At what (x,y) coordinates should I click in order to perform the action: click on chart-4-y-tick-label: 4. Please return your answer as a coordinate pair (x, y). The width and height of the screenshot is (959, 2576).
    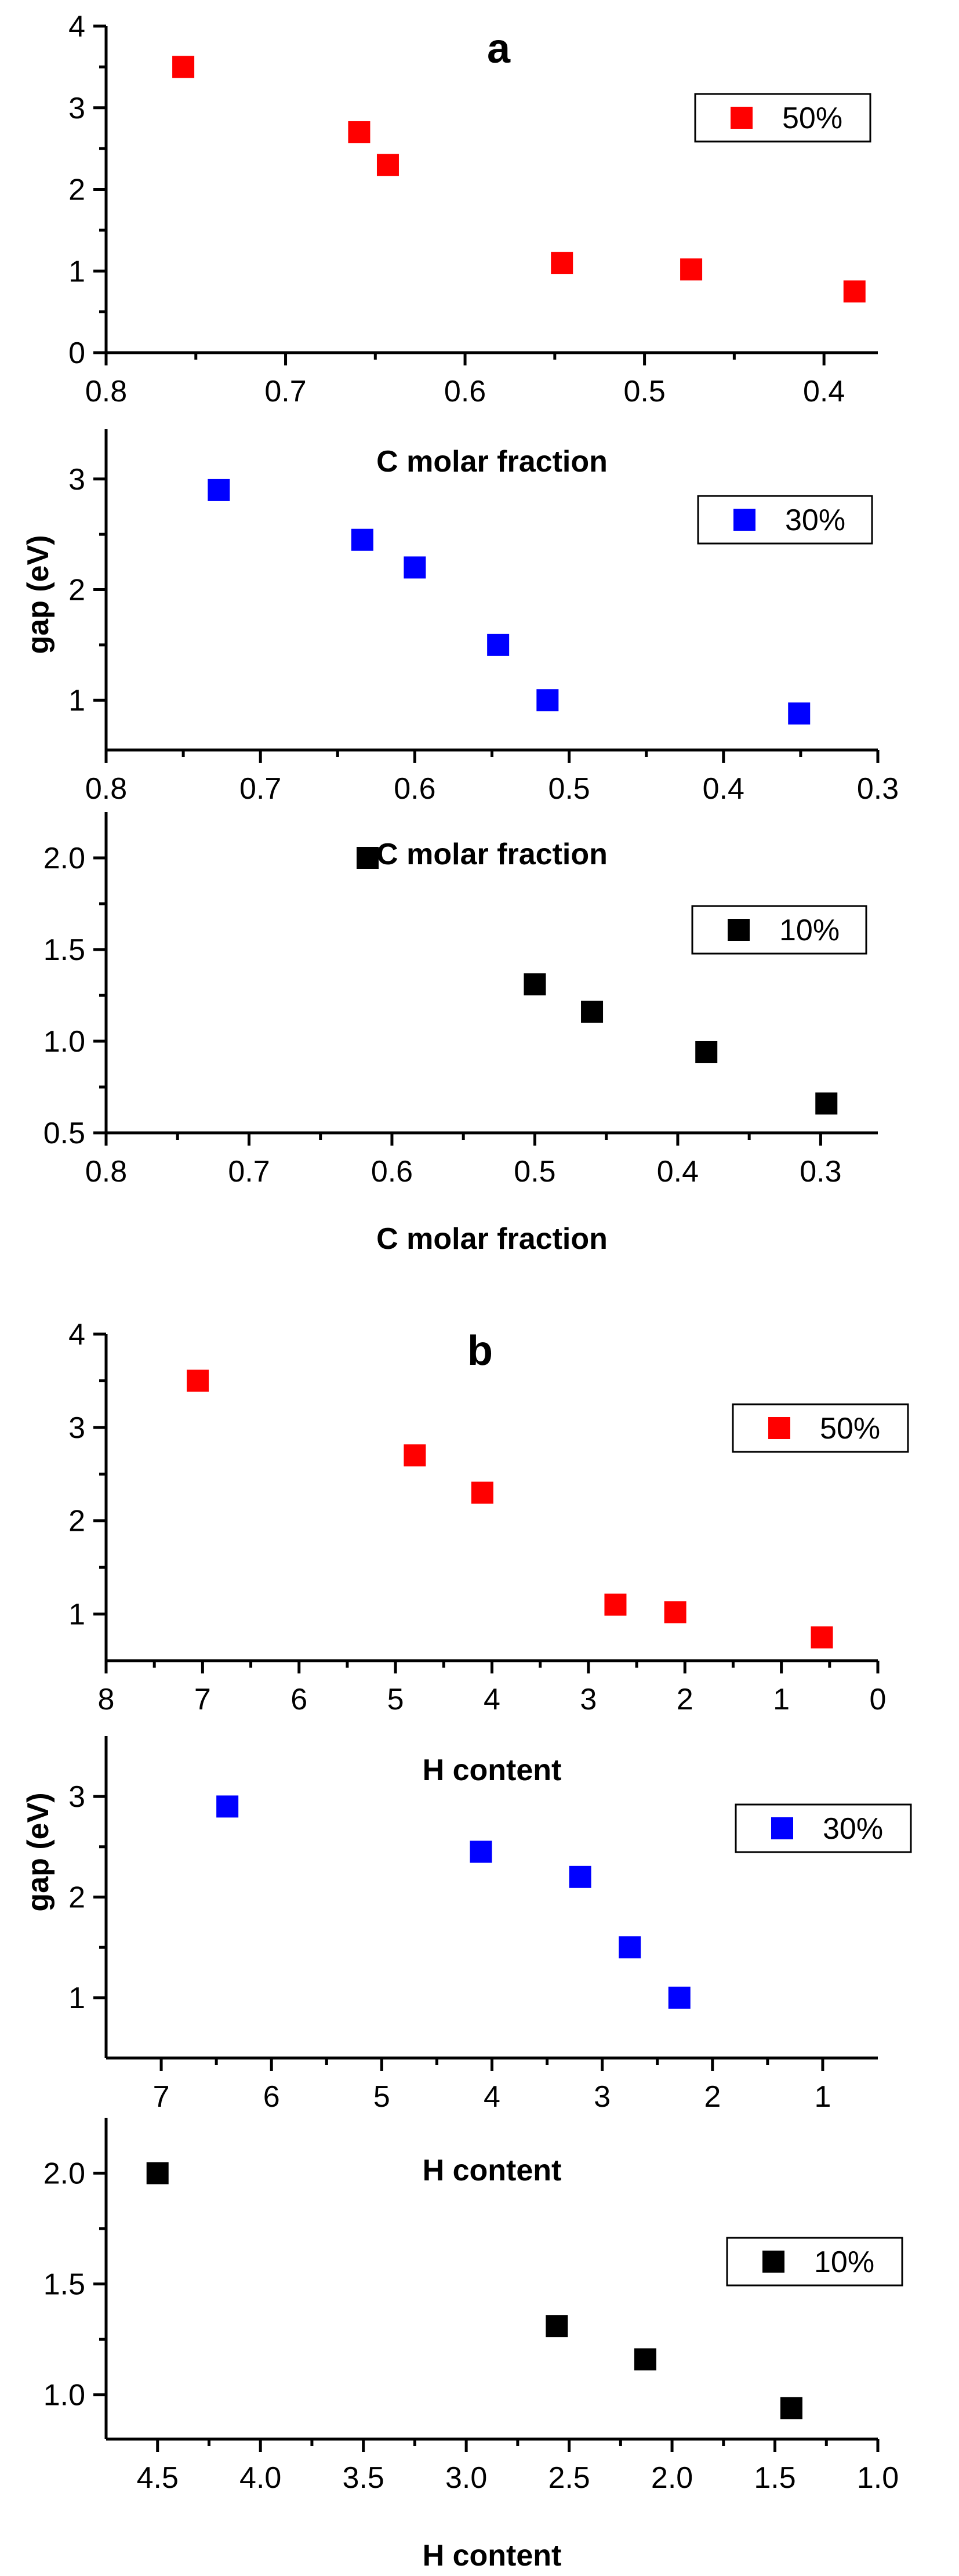
    Looking at the image, I should click on (76, 1335).